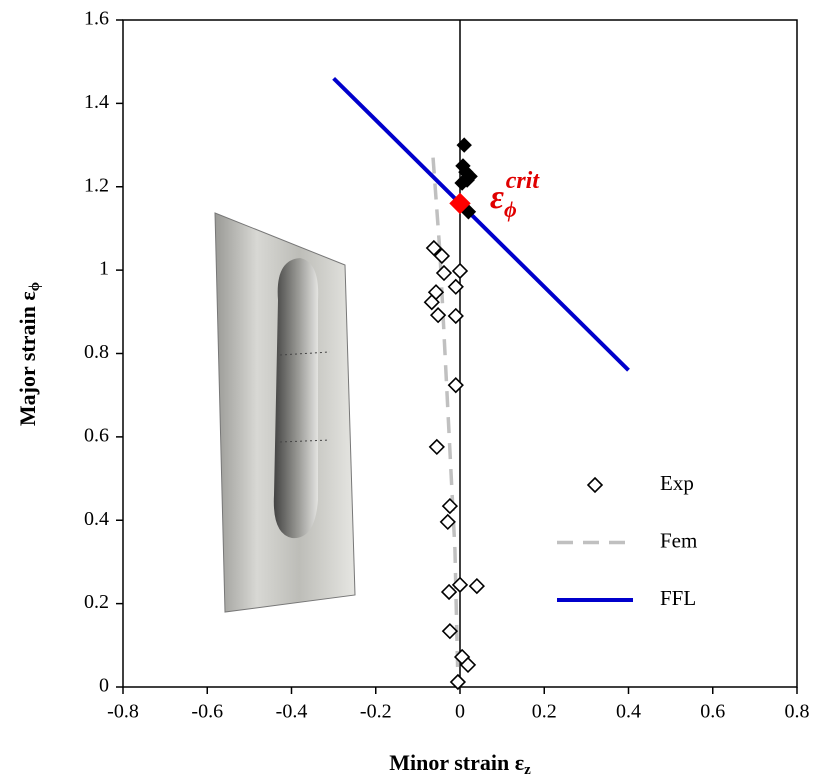 The width and height of the screenshot is (818, 781). What do you see at coordinates (456, 762) in the screenshot?
I see `x-label-text: Minor strain ε` at bounding box center [456, 762].